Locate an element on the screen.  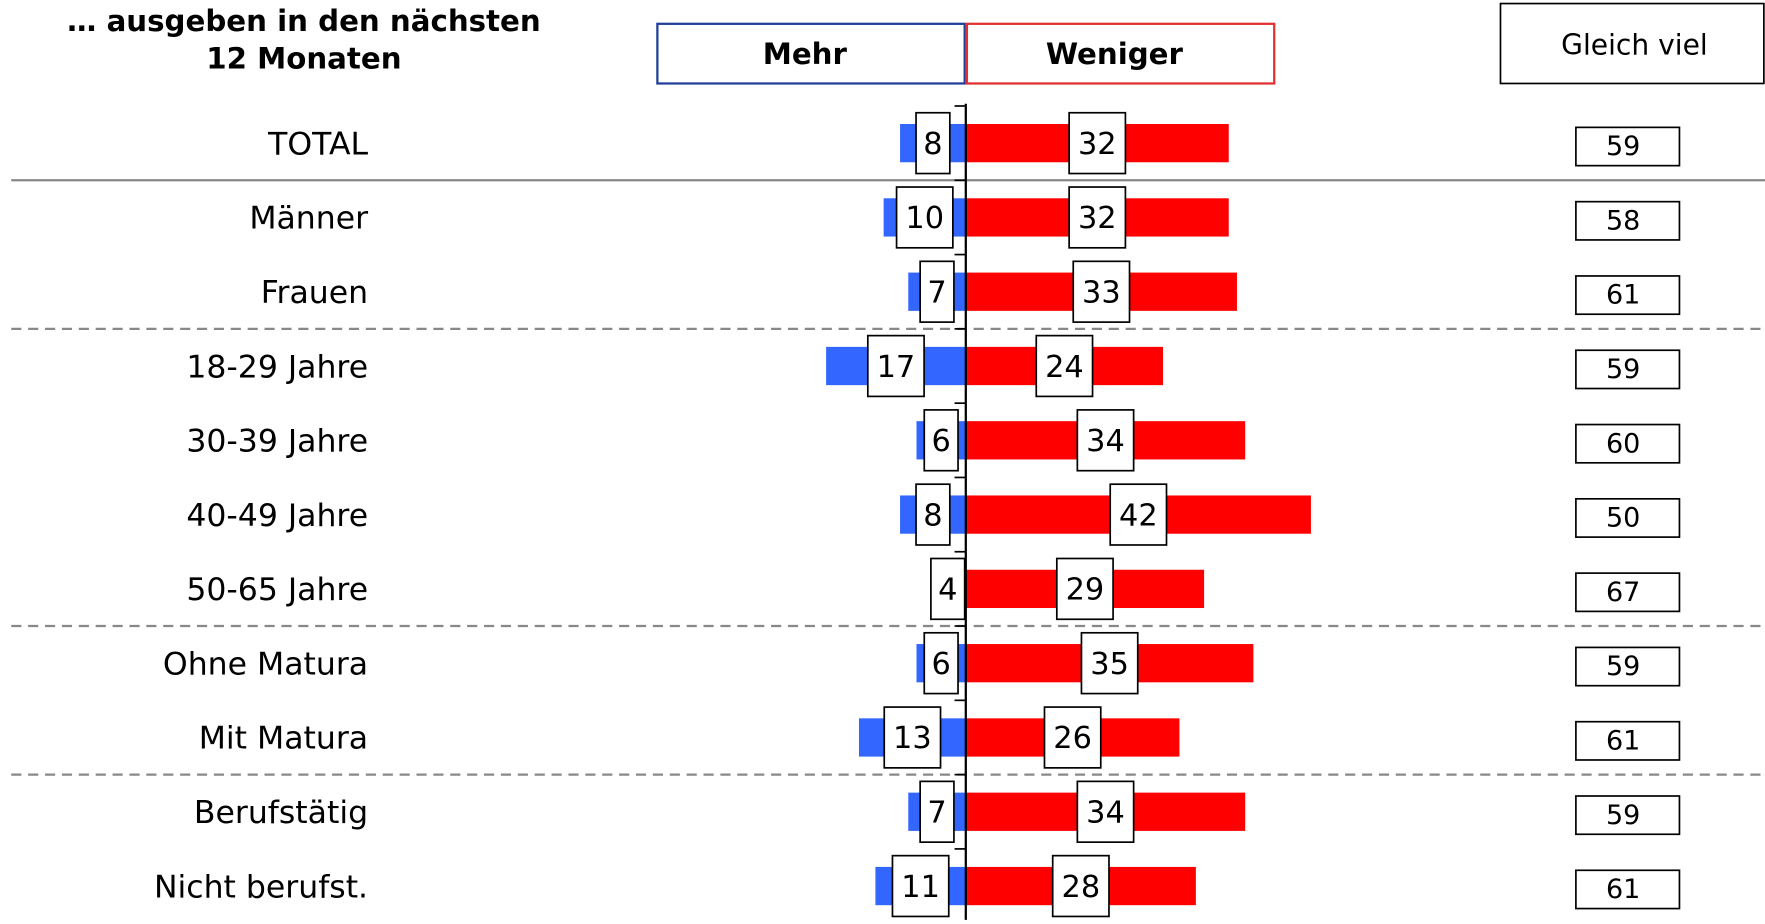
value-label: 24 is located at coordinates (1064, 367).